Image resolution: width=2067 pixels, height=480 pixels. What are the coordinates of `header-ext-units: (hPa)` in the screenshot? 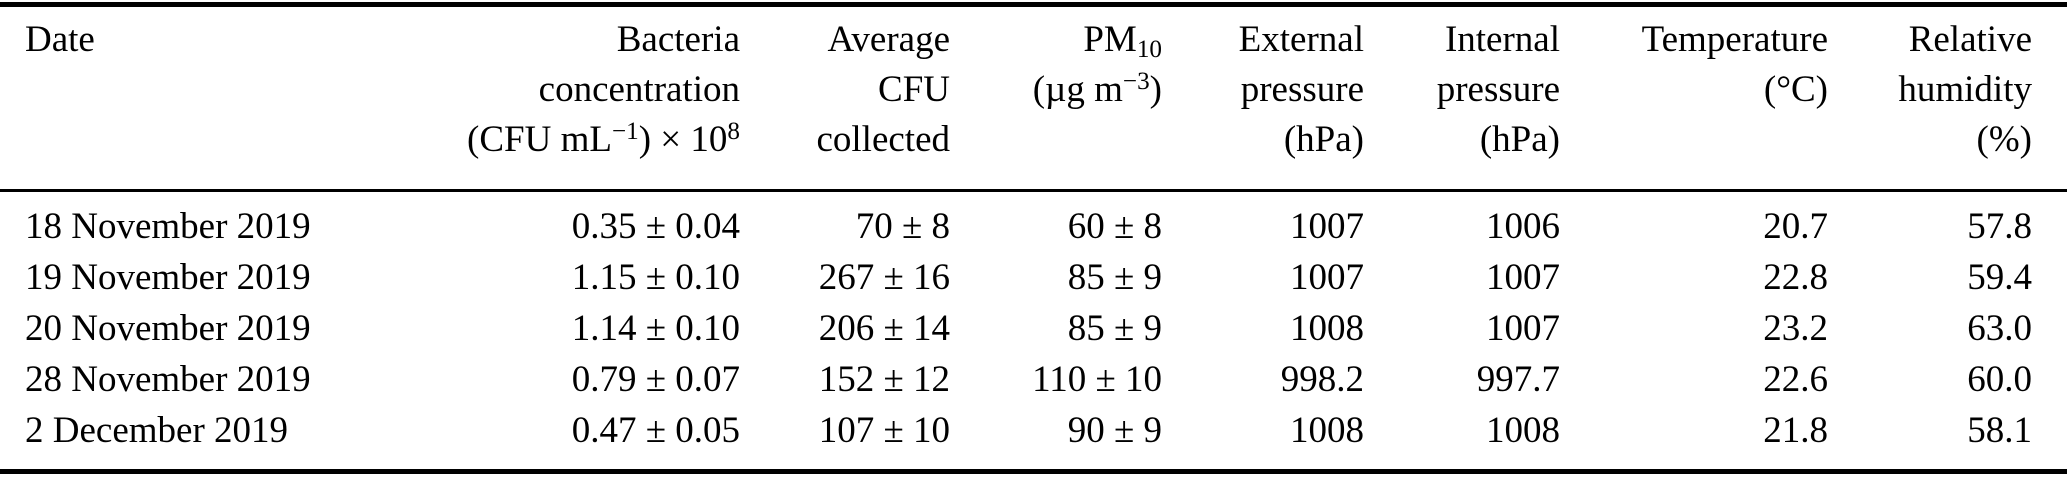 It's located at (1323, 139).